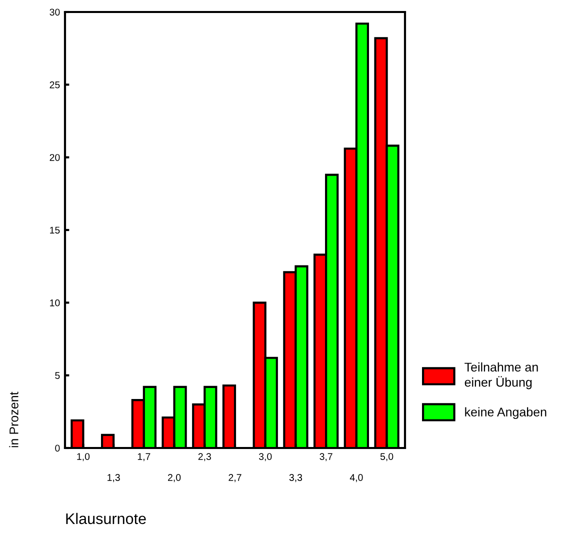 Image resolution: width=574 pixels, height=541 pixels. Describe the element at coordinates (387, 457) in the screenshot. I see `x-tick-label: 5,0` at that location.